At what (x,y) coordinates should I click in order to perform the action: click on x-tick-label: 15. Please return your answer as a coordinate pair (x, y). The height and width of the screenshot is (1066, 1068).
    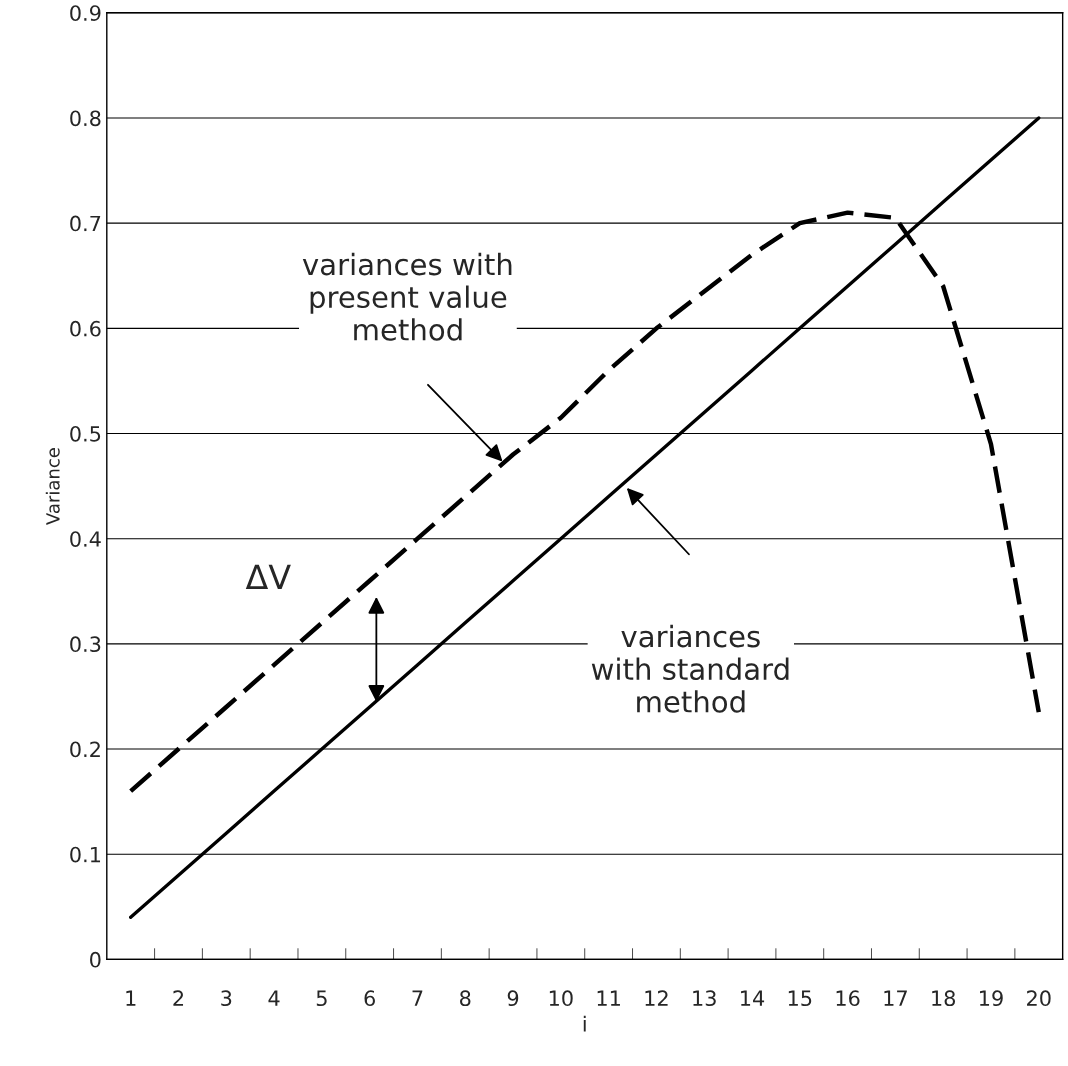
    Looking at the image, I should click on (800, 998).